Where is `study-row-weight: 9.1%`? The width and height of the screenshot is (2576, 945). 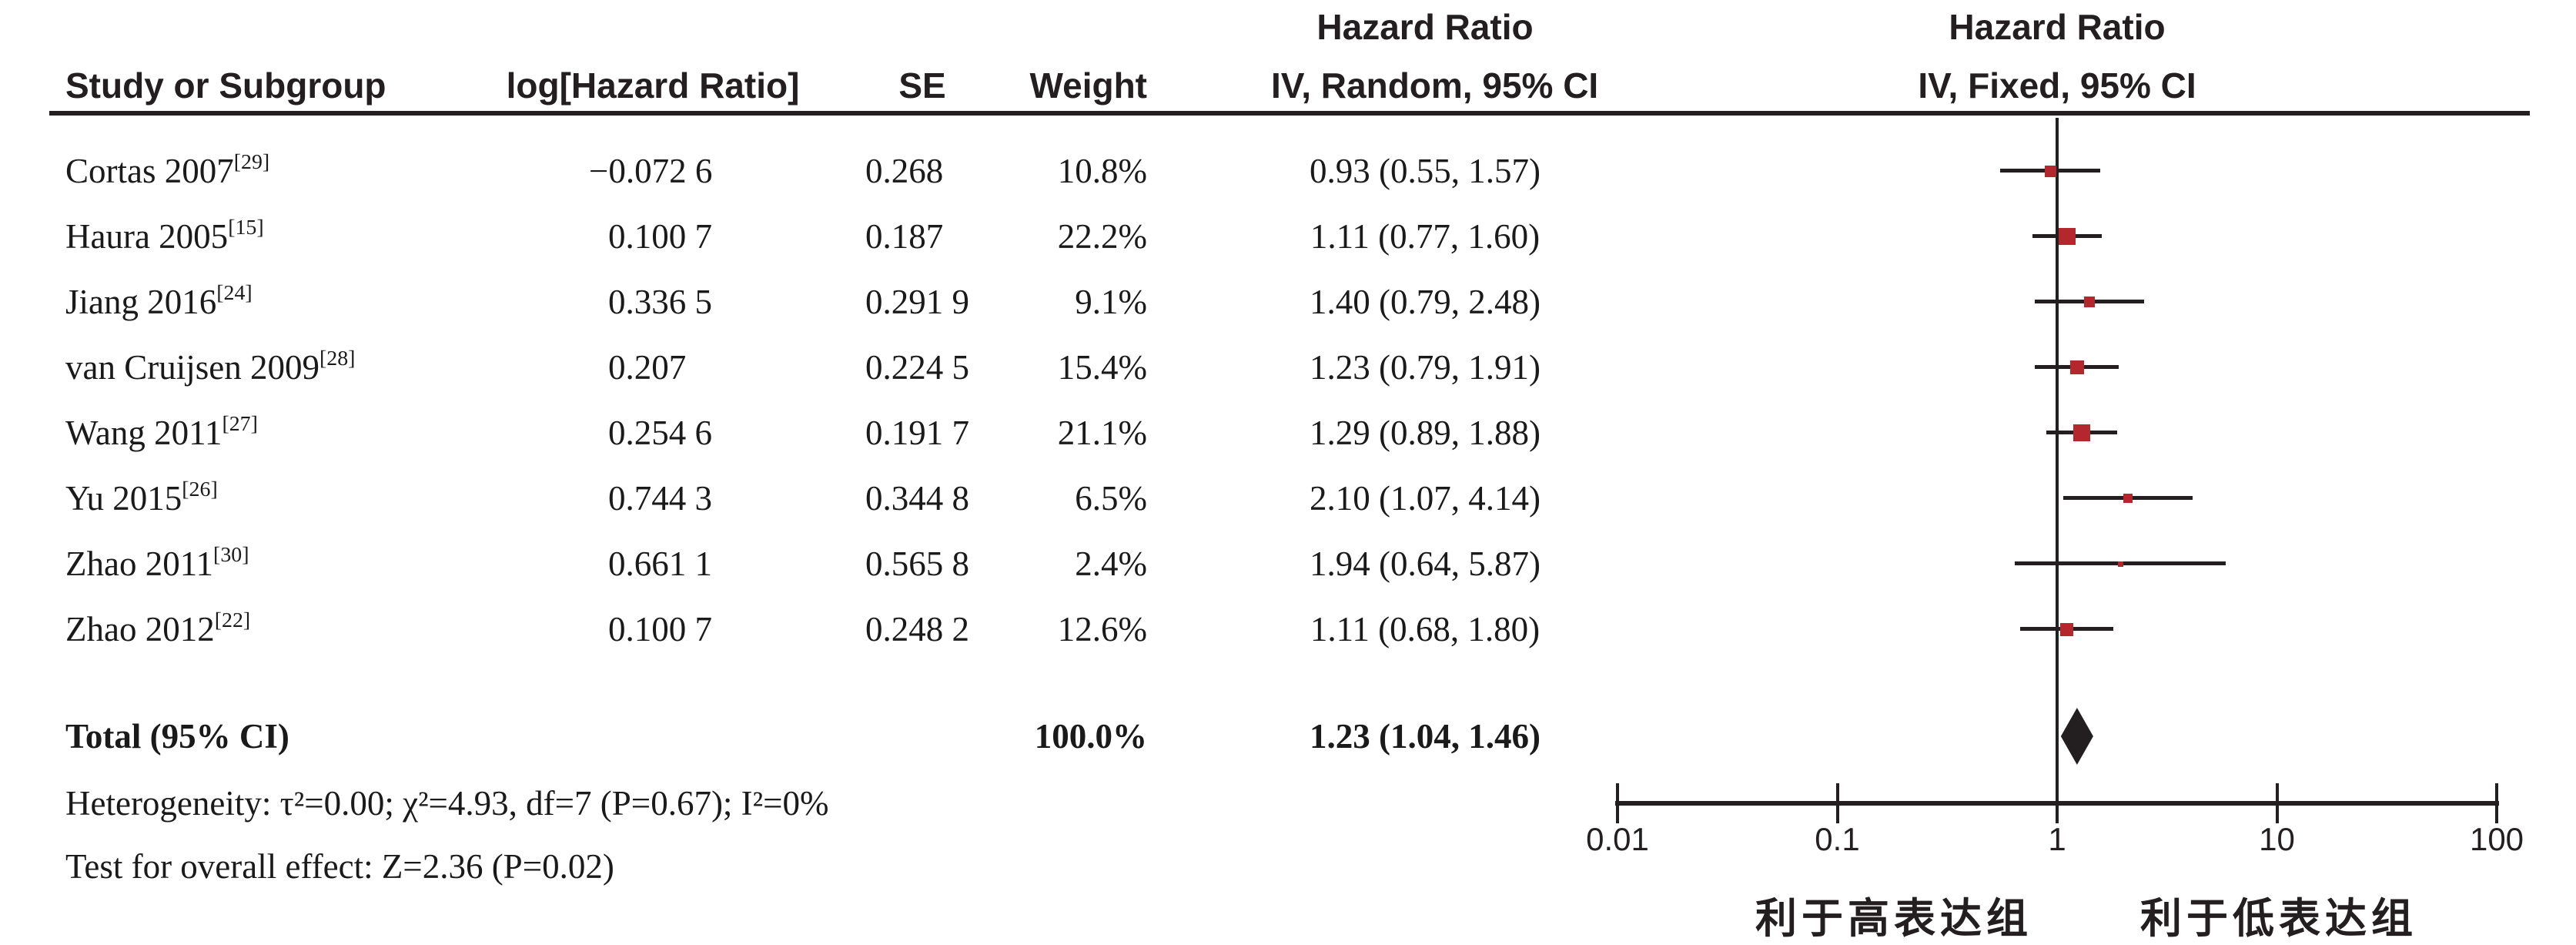
study-row-weight: 9.1% is located at coordinates (1111, 302).